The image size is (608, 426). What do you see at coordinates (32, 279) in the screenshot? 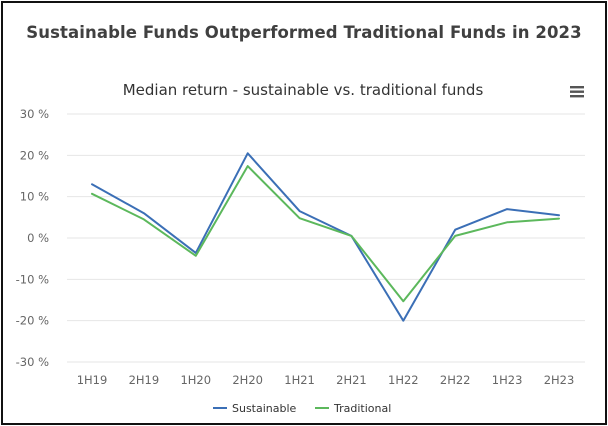
I see `y-tick-label: -10 %` at bounding box center [32, 279].